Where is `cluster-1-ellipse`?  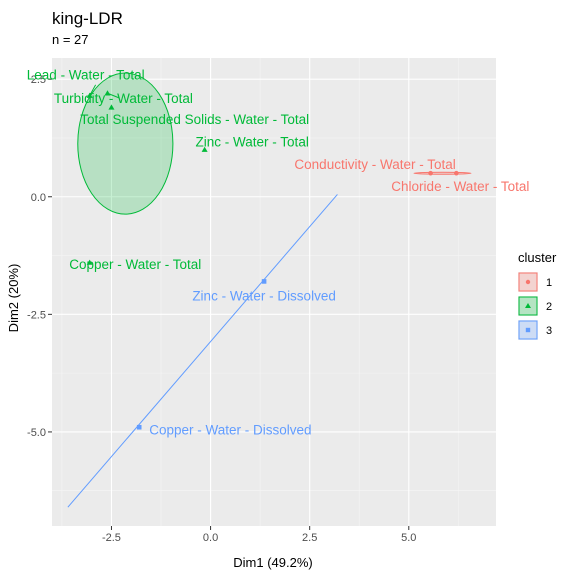 cluster-1-ellipse is located at coordinates (442, 173).